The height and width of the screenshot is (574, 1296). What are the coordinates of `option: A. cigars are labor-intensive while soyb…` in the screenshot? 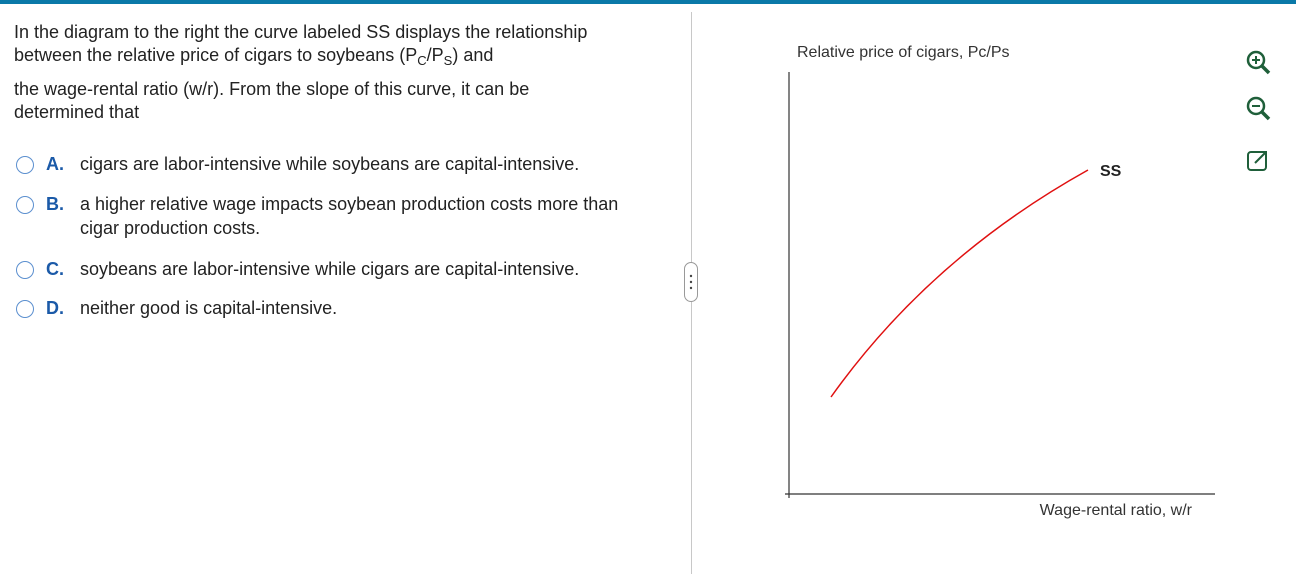 It's located at (340, 167).